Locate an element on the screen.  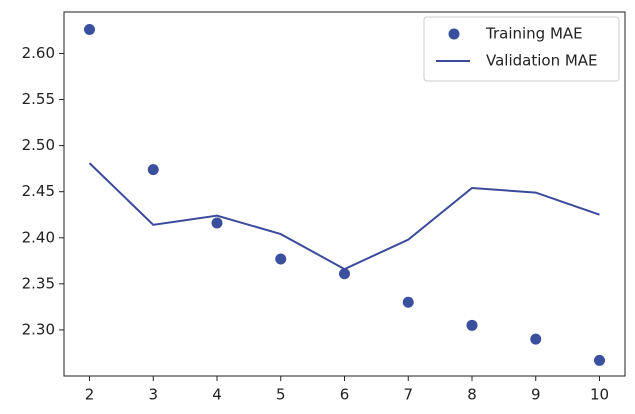
legend-label: Training MAE is located at coordinates (534, 34).